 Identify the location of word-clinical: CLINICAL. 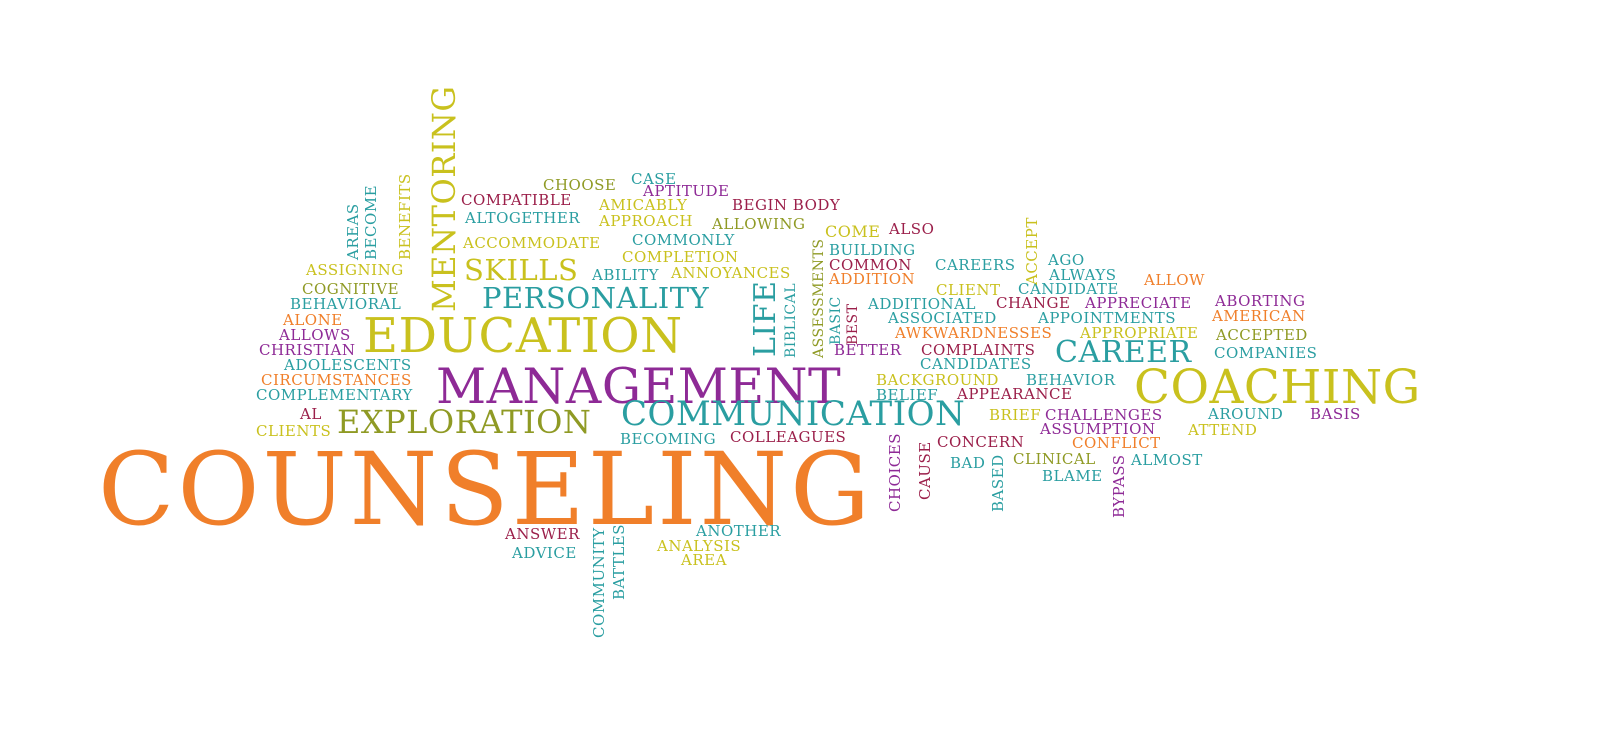
(1054, 459).